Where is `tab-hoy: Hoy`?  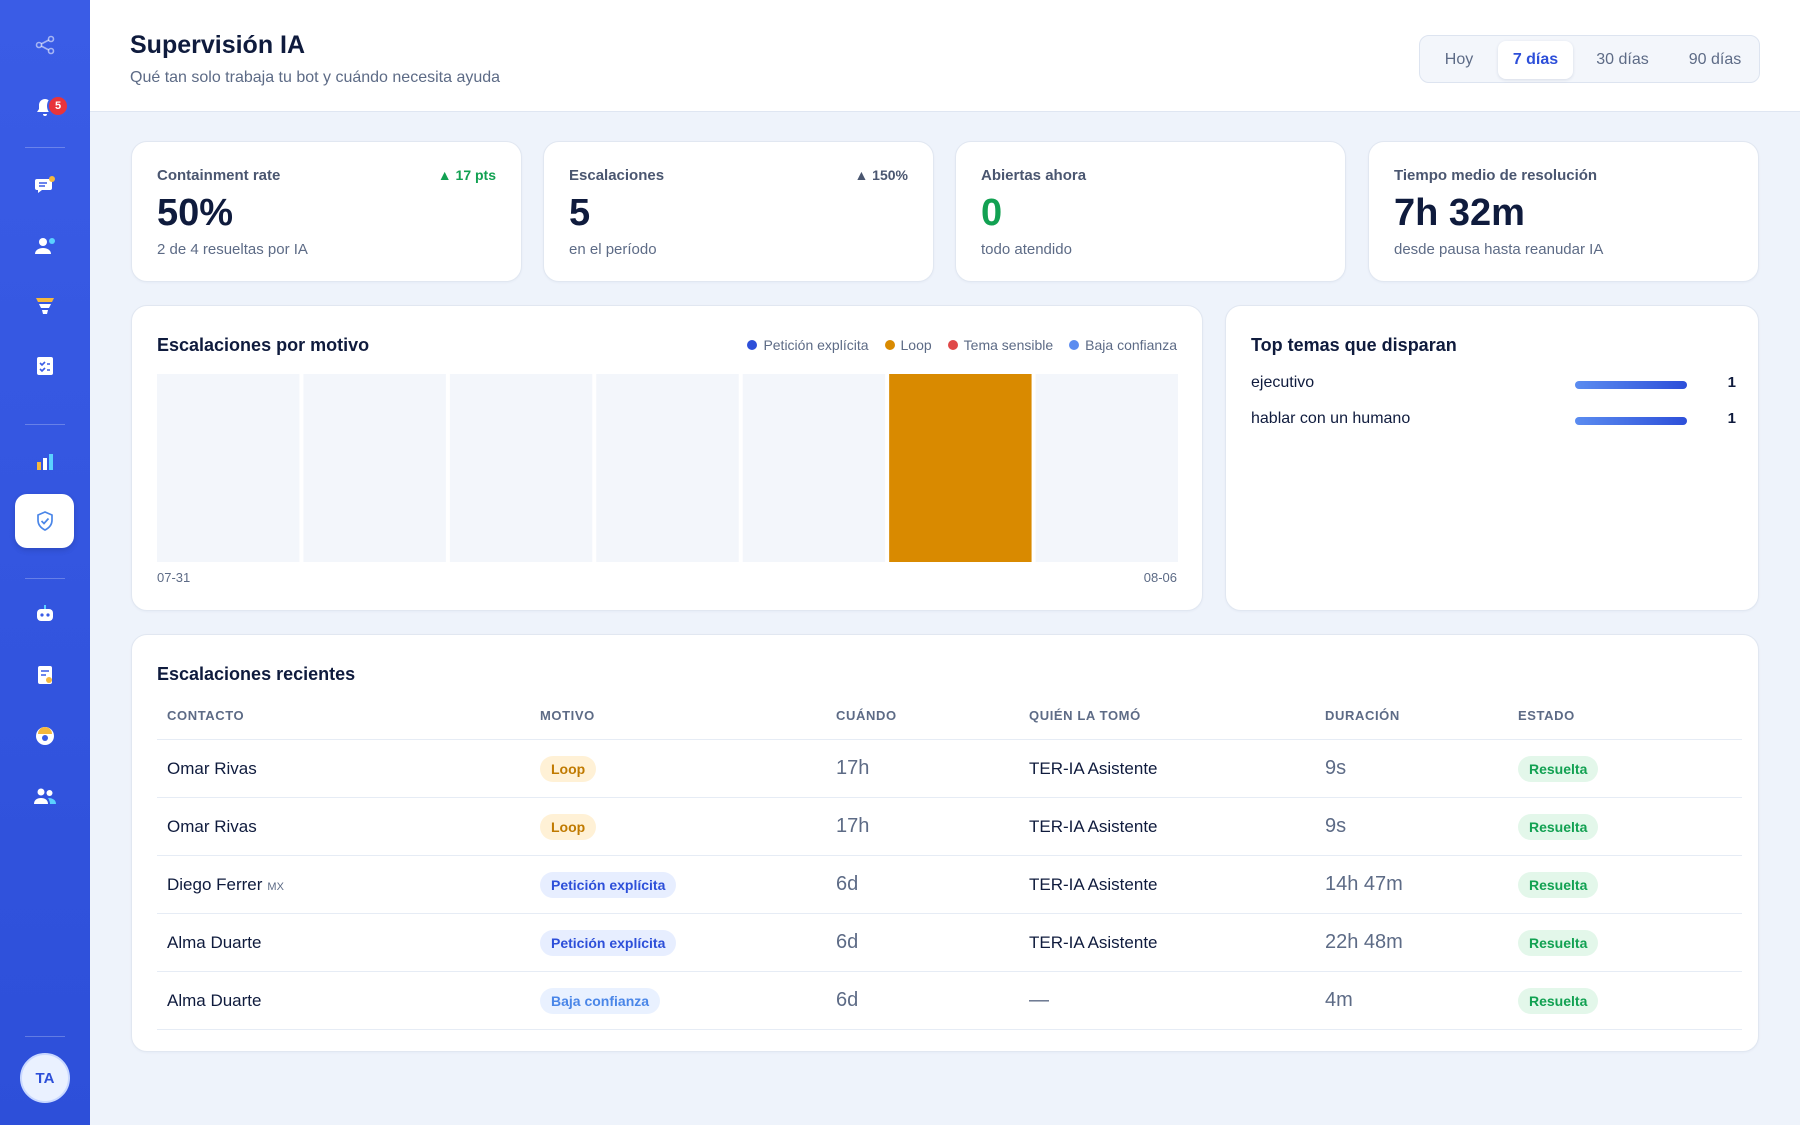 tab-hoy: Hoy is located at coordinates (1459, 59).